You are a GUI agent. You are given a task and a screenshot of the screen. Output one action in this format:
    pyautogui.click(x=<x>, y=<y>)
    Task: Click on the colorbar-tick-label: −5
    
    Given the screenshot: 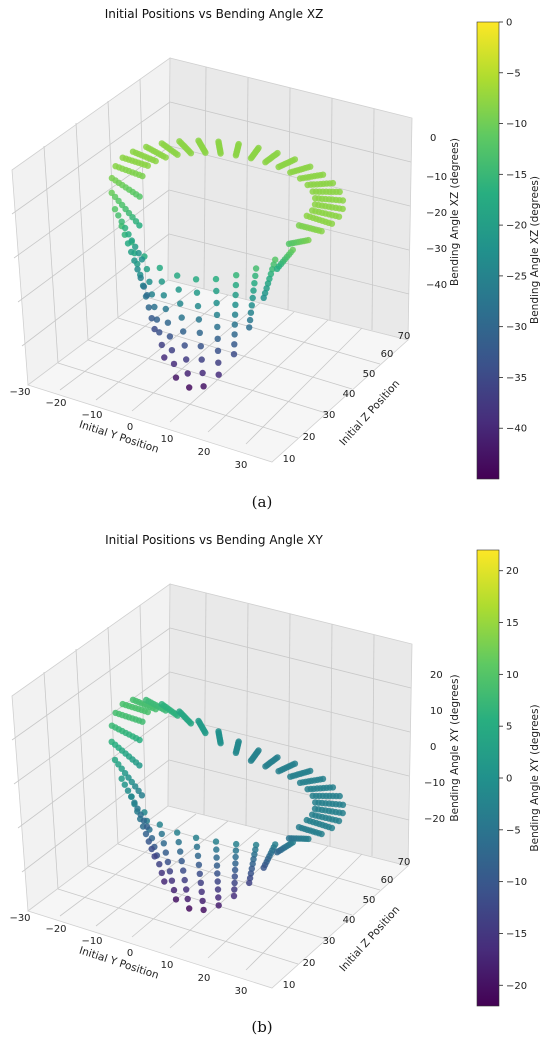 What is the action you would take?
    pyautogui.click(x=513, y=830)
    